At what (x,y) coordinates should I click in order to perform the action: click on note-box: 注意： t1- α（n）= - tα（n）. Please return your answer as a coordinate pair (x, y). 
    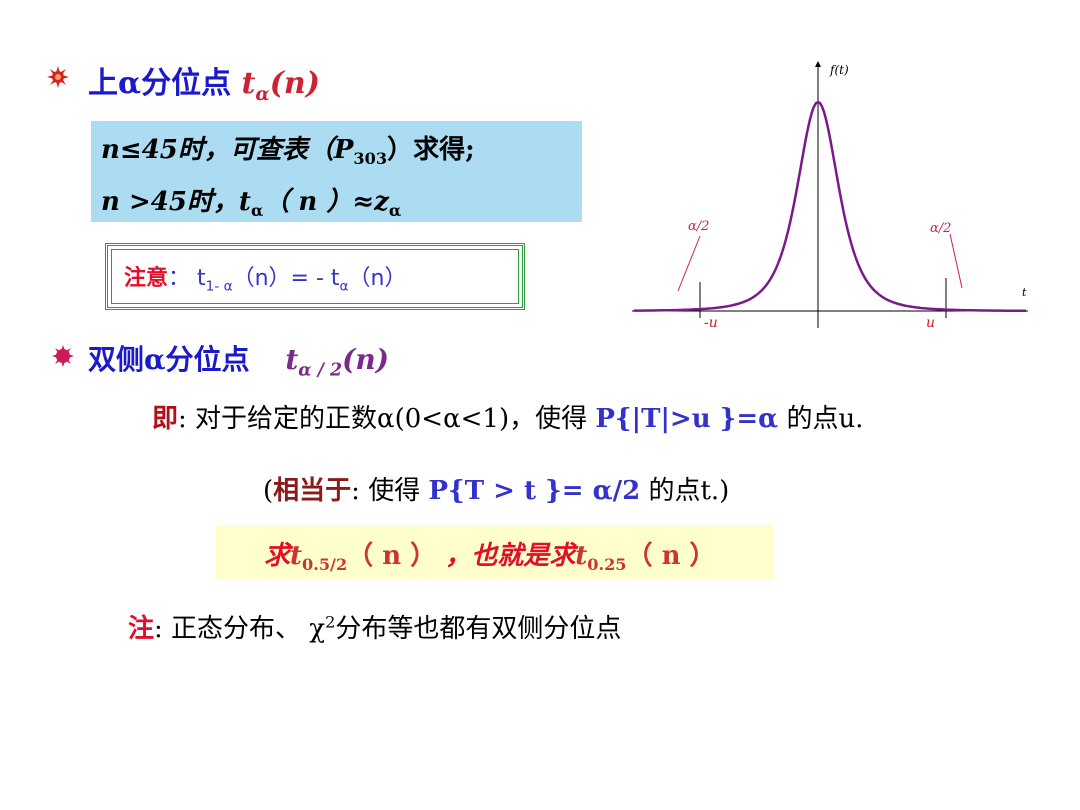
    Looking at the image, I should click on (315, 276).